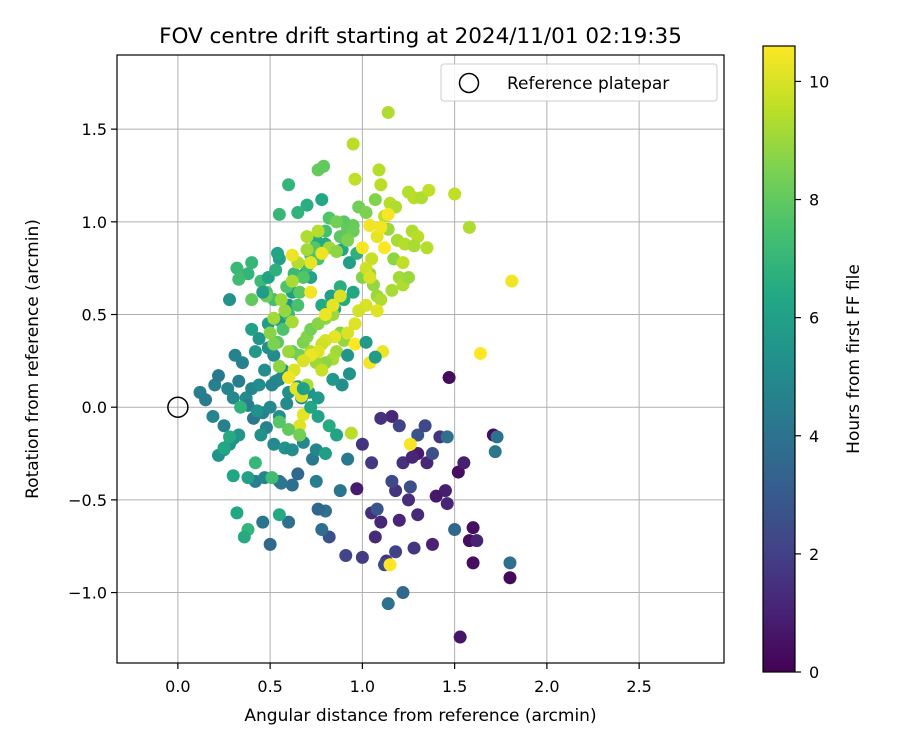 This screenshot has width=900, height=750. Describe the element at coordinates (813, 363) in the screenshot. I see `colorbar: 0 2 4 6 8 10 Hours from first FF file` at that location.